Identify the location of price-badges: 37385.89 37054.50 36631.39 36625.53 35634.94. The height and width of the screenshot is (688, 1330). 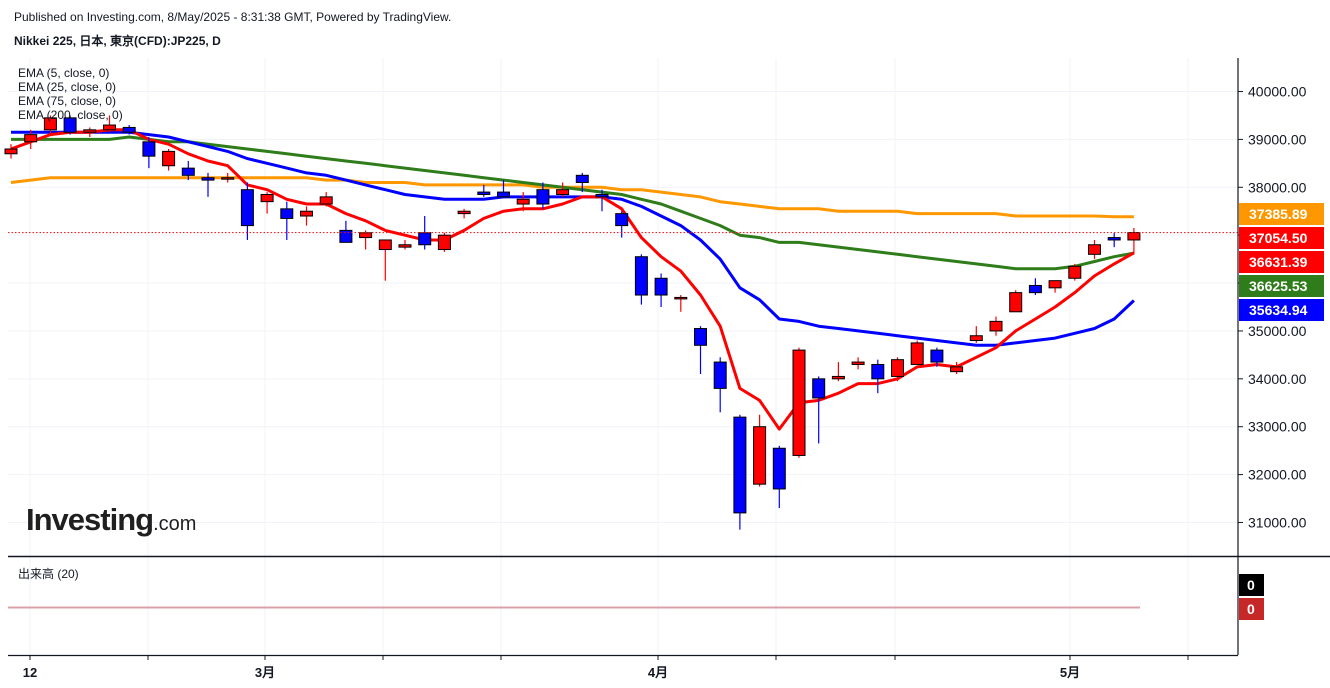
(1281, 262).